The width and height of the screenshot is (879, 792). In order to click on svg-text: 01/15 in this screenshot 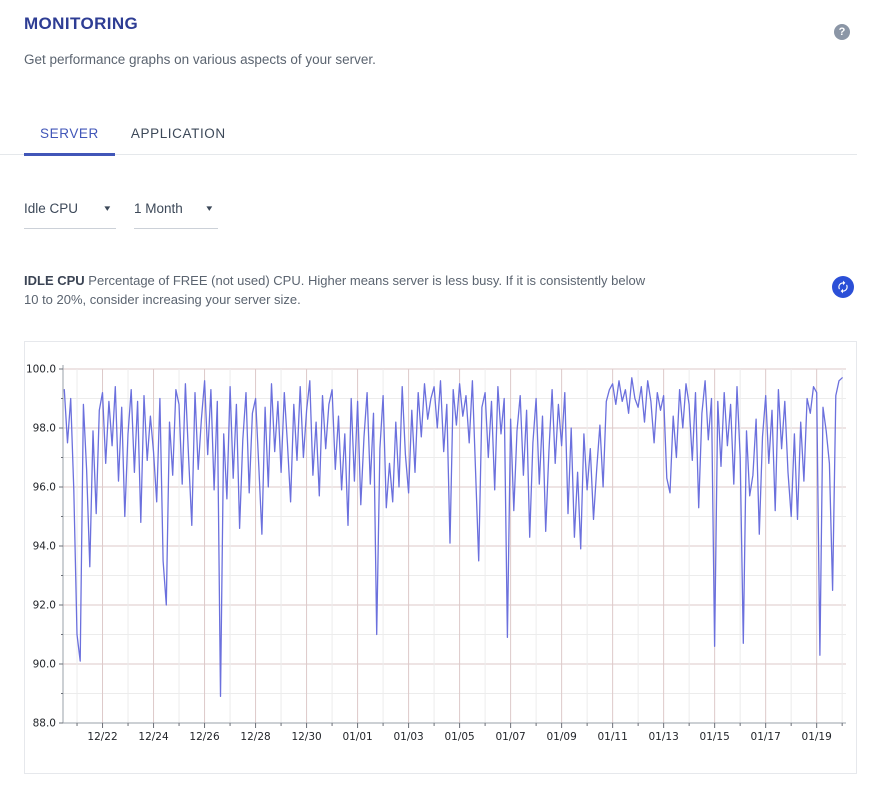, I will do `click(715, 737)`.